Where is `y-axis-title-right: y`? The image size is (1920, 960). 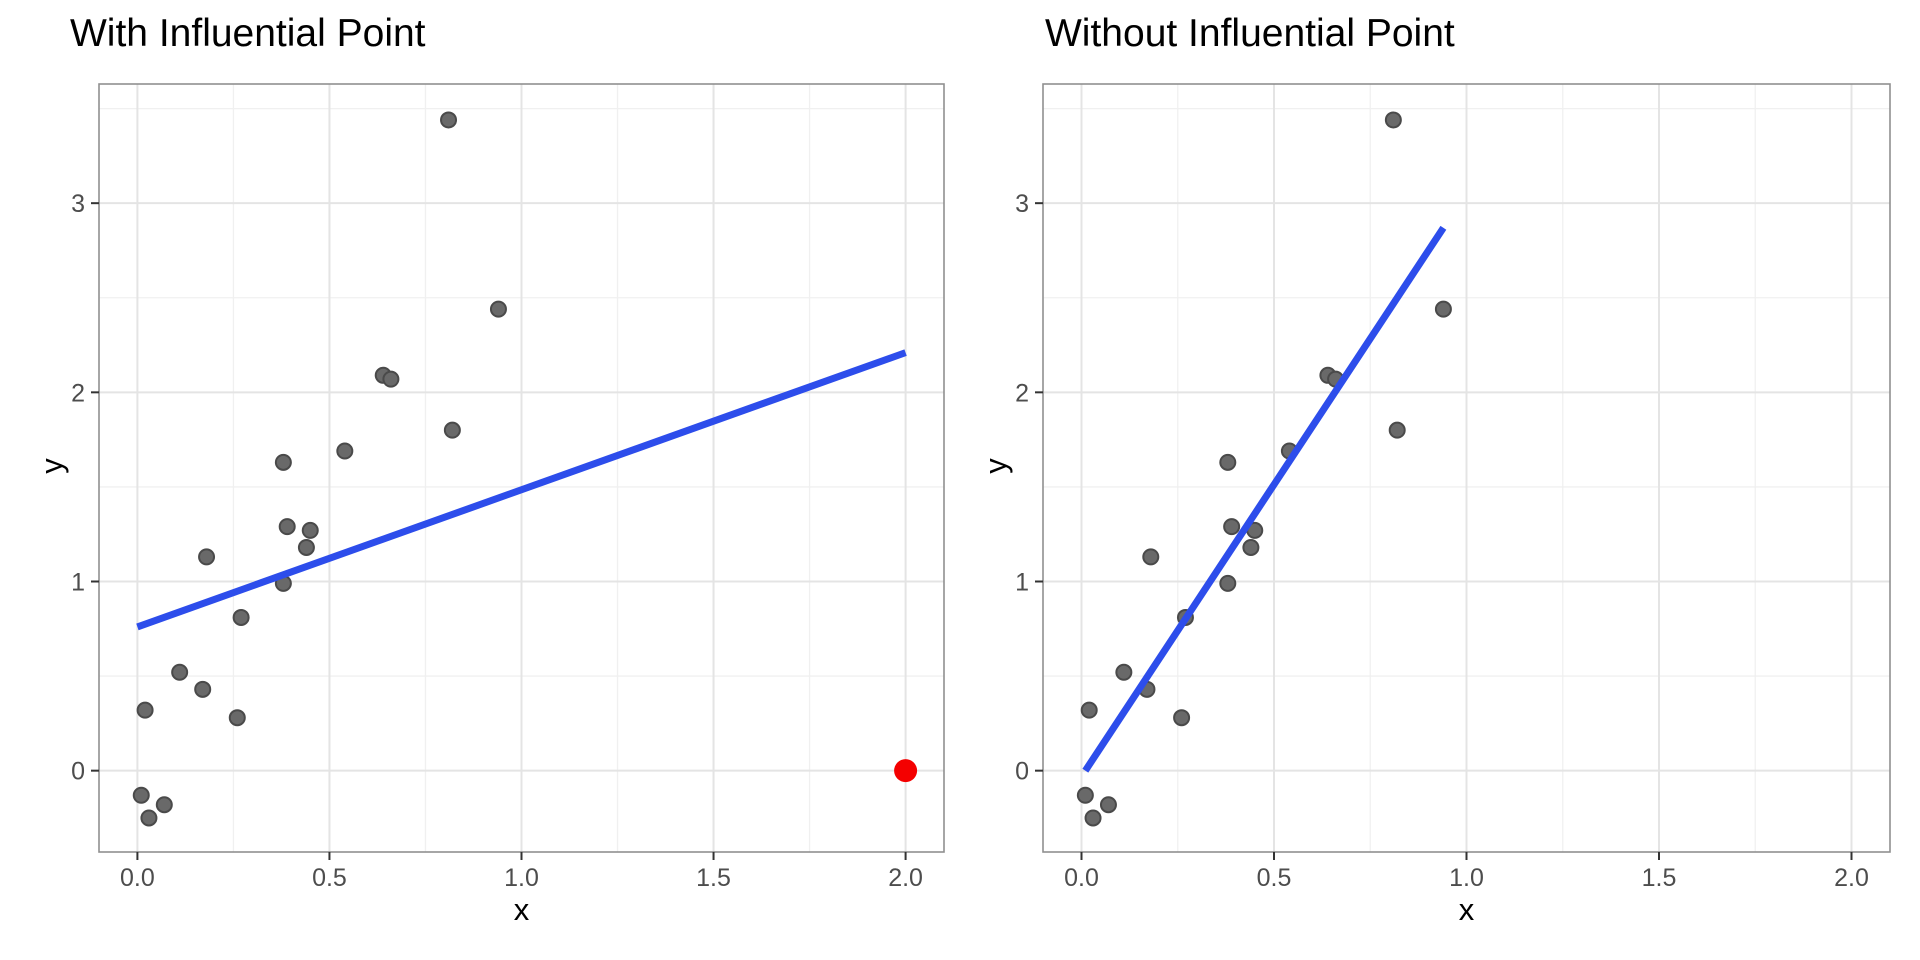
y-axis-title-right: y is located at coordinates (995, 466).